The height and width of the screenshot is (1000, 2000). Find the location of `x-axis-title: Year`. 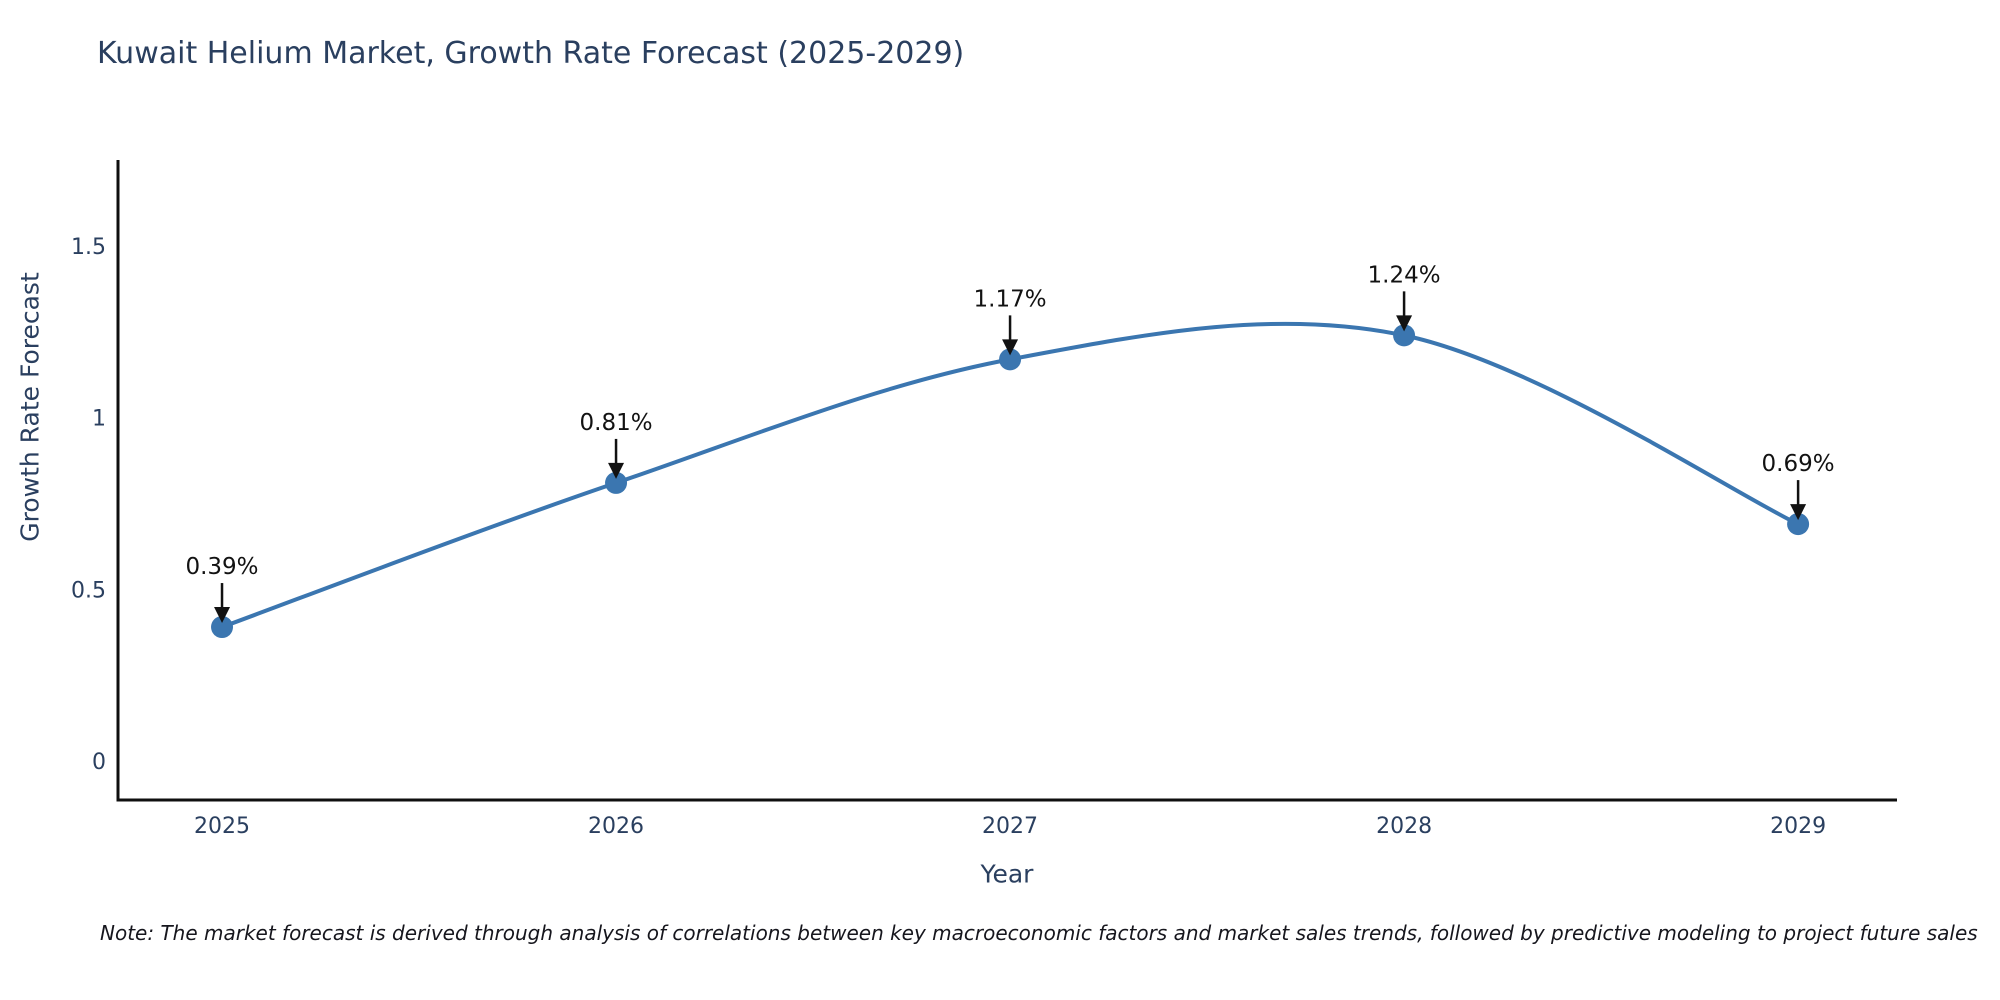

x-axis-title: Year is located at coordinates (1007, 874).